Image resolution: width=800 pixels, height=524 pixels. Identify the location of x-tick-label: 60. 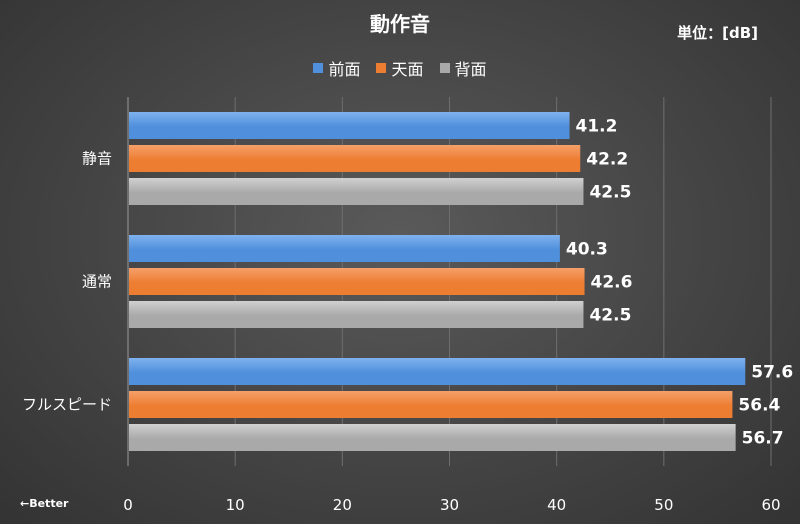
(770, 505).